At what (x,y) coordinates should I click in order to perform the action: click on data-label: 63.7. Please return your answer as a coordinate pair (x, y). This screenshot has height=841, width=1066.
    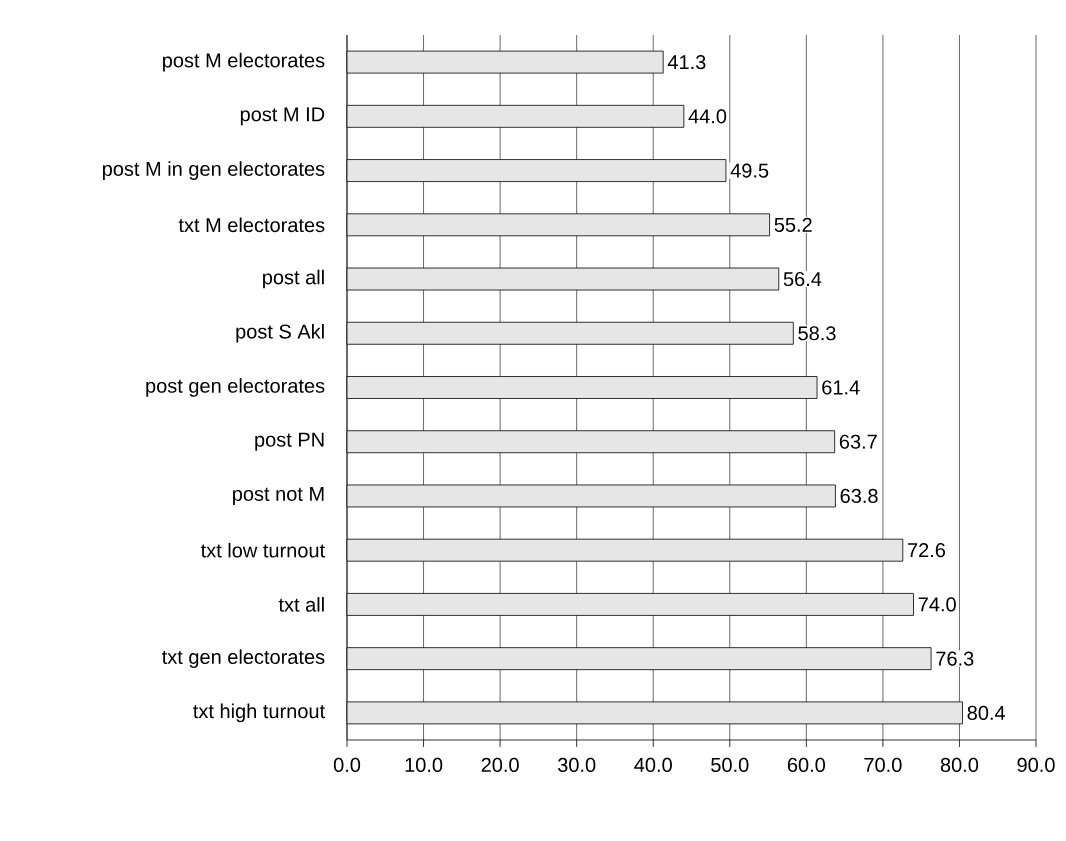
    Looking at the image, I should click on (858, 441).